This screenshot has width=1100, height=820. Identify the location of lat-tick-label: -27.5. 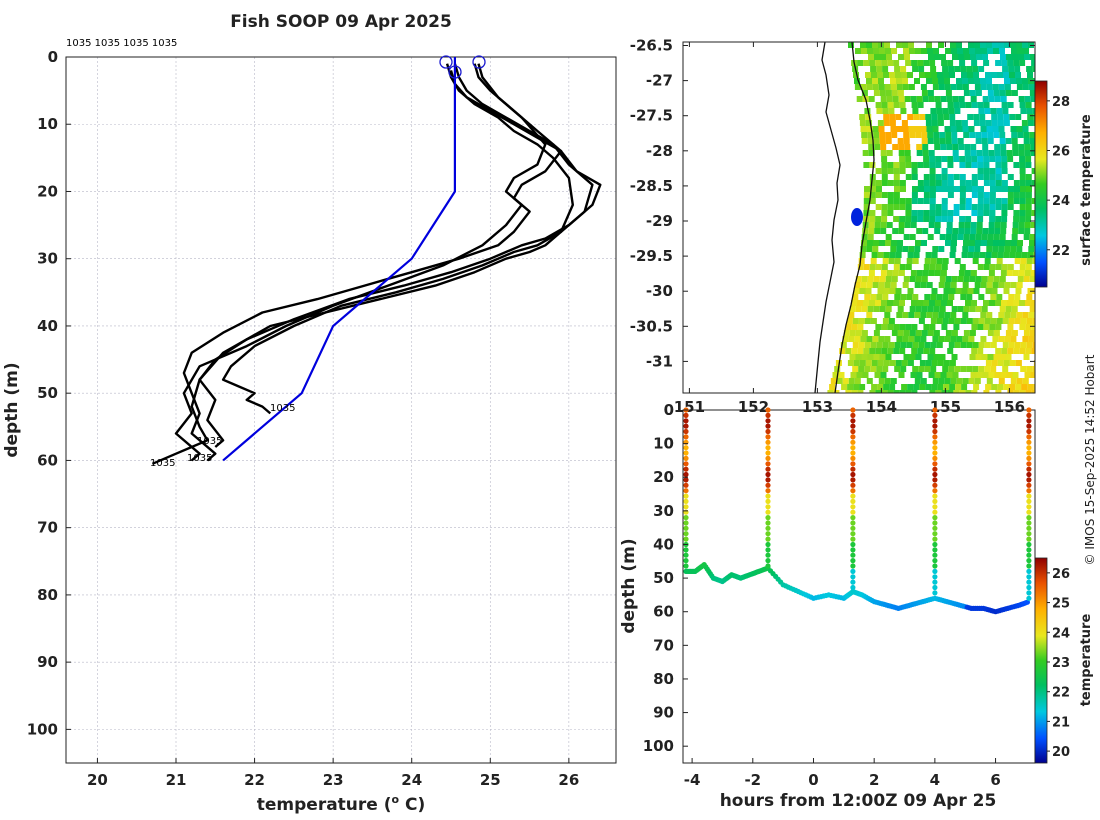
(651, 116).